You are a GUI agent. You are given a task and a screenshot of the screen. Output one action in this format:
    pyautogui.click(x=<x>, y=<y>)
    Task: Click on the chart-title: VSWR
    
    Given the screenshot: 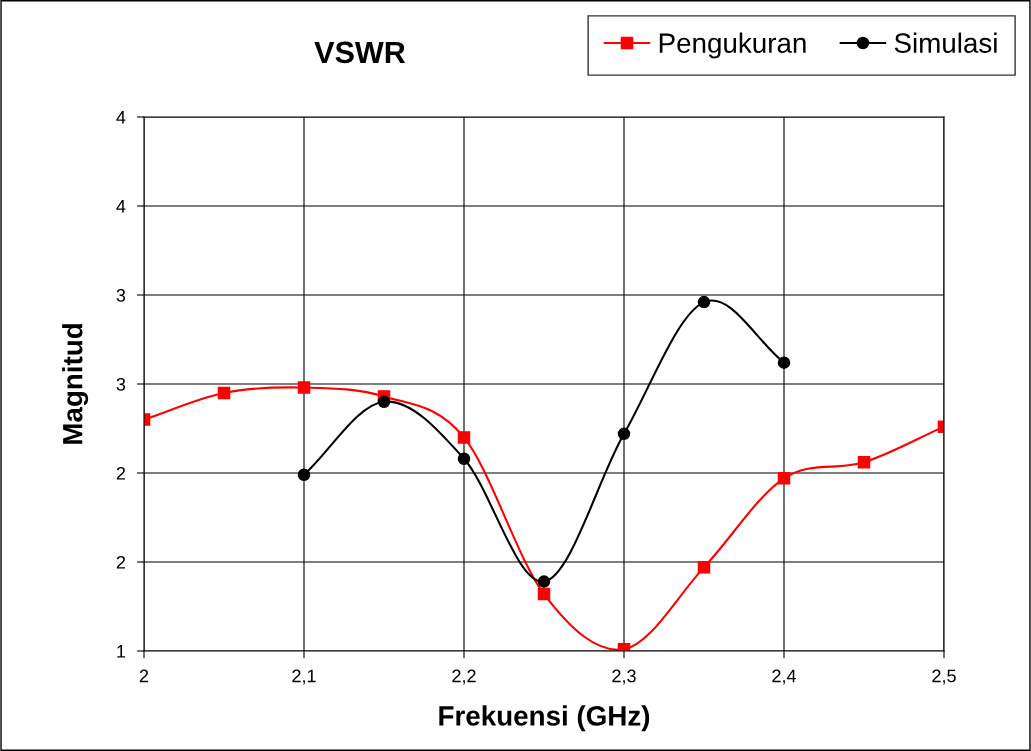 What is the action you would take?
    pyautogui.click(x=360, y=52)
    